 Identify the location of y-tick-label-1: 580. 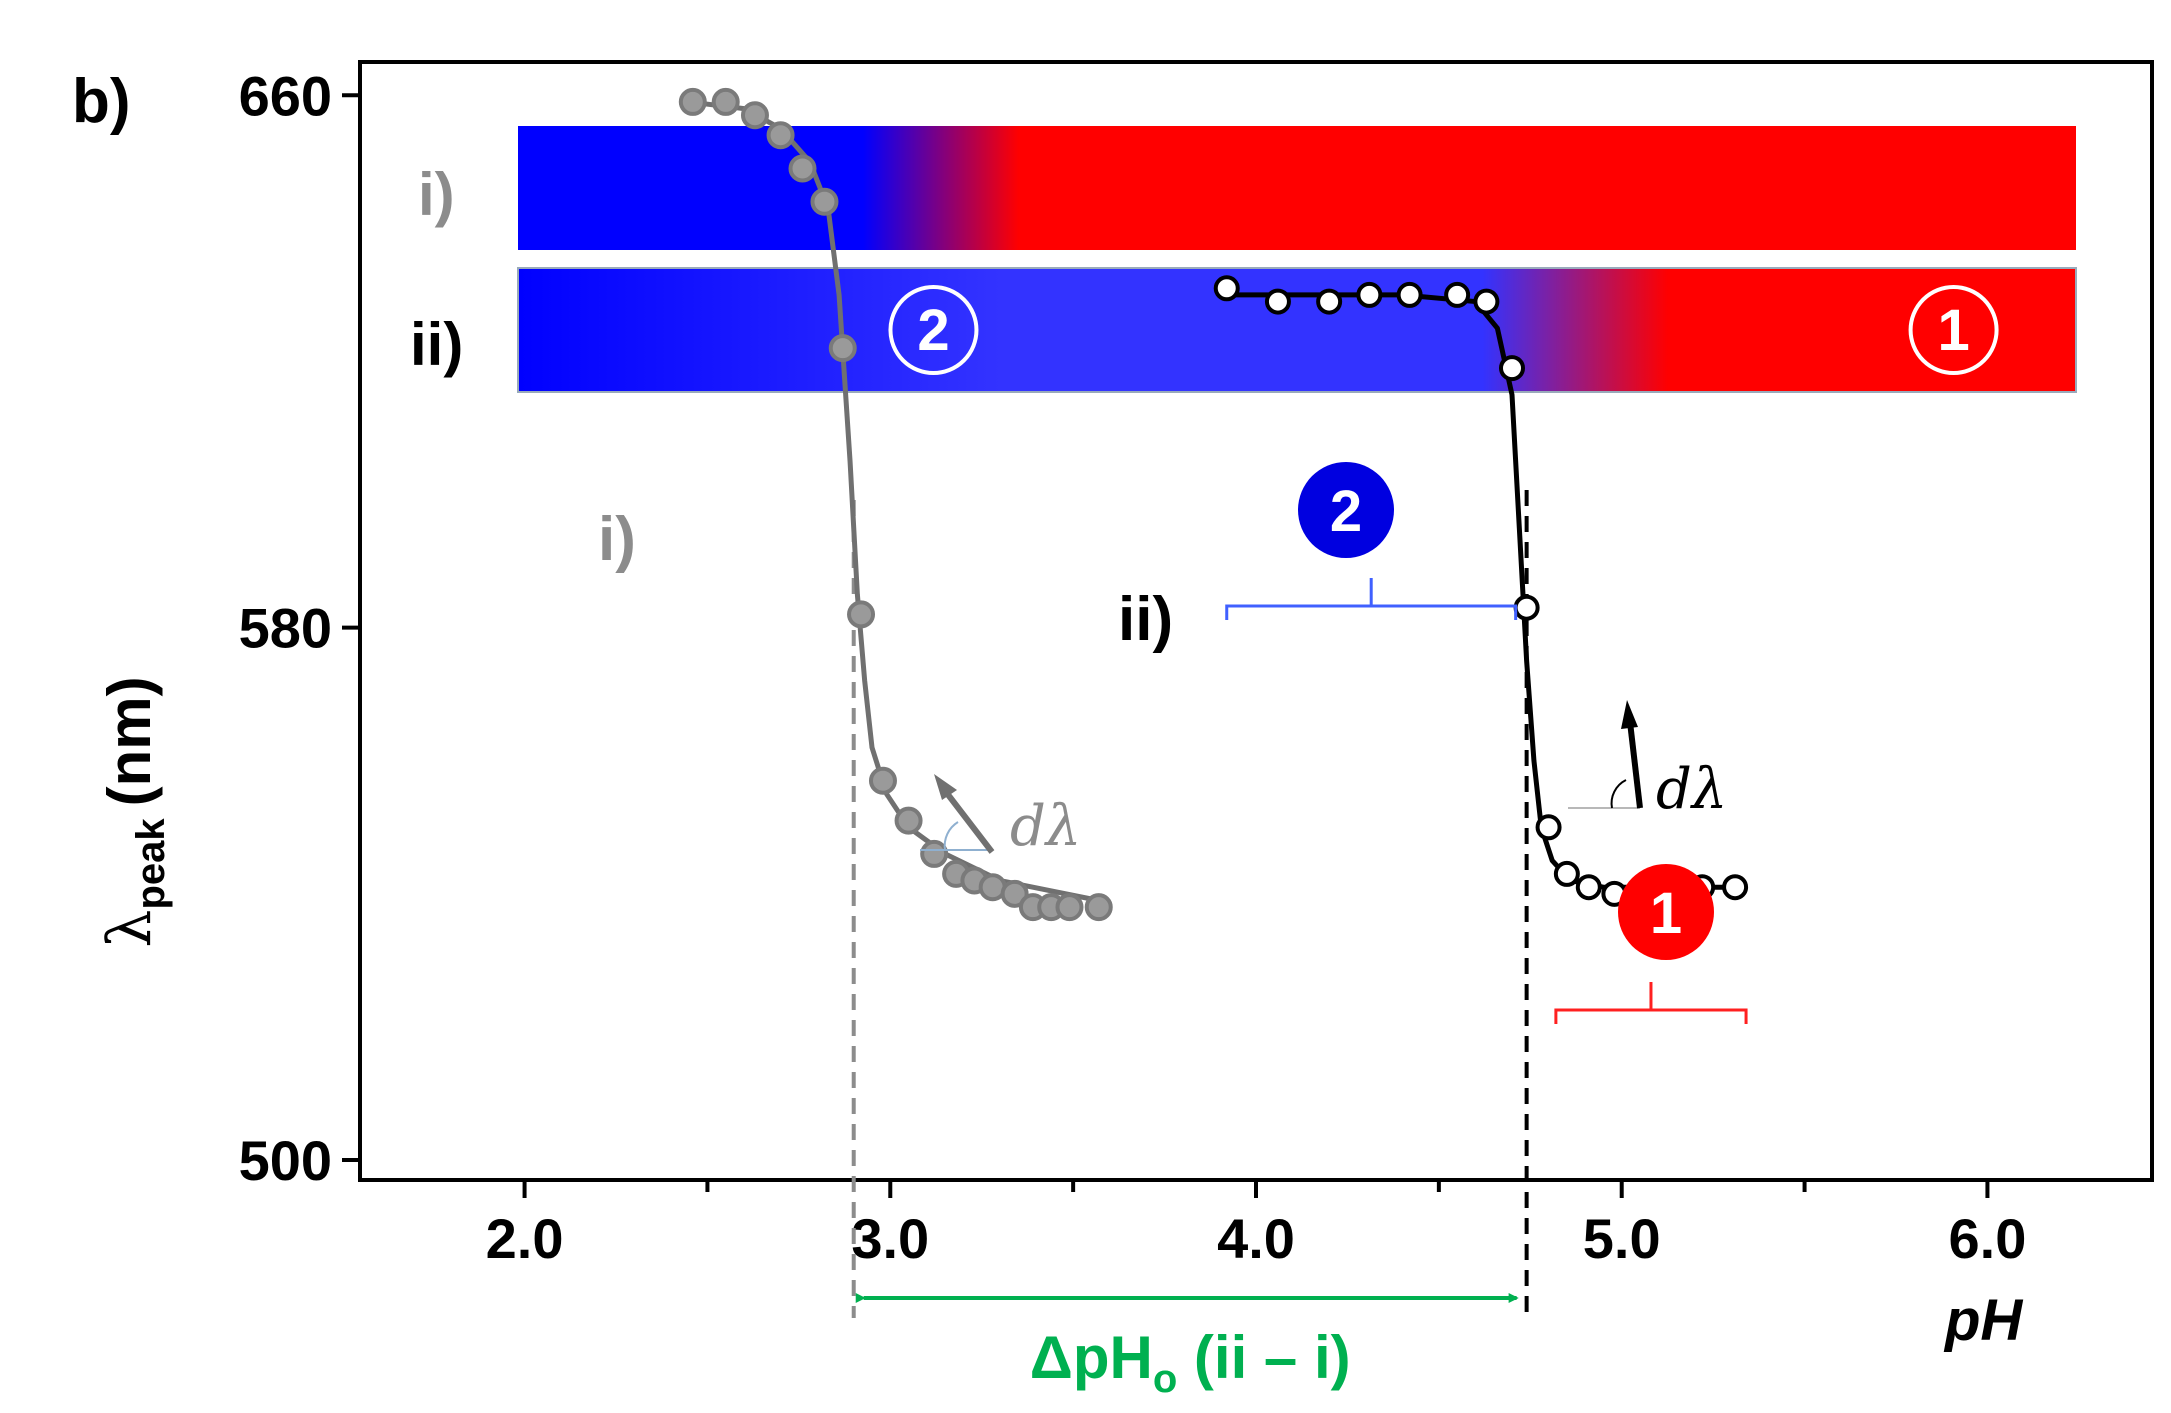
(285, 628).